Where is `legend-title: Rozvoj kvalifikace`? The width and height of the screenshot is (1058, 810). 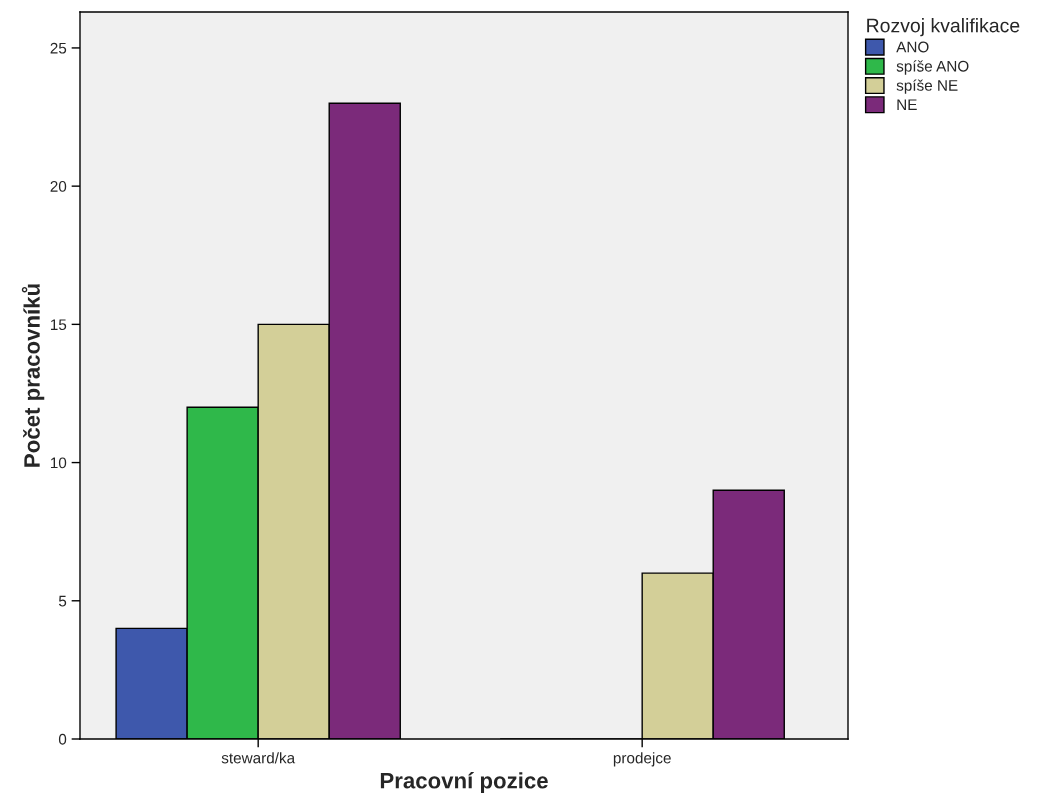 legend-title: Rozvoj kvalifikace is located at coordinates (943, 27).